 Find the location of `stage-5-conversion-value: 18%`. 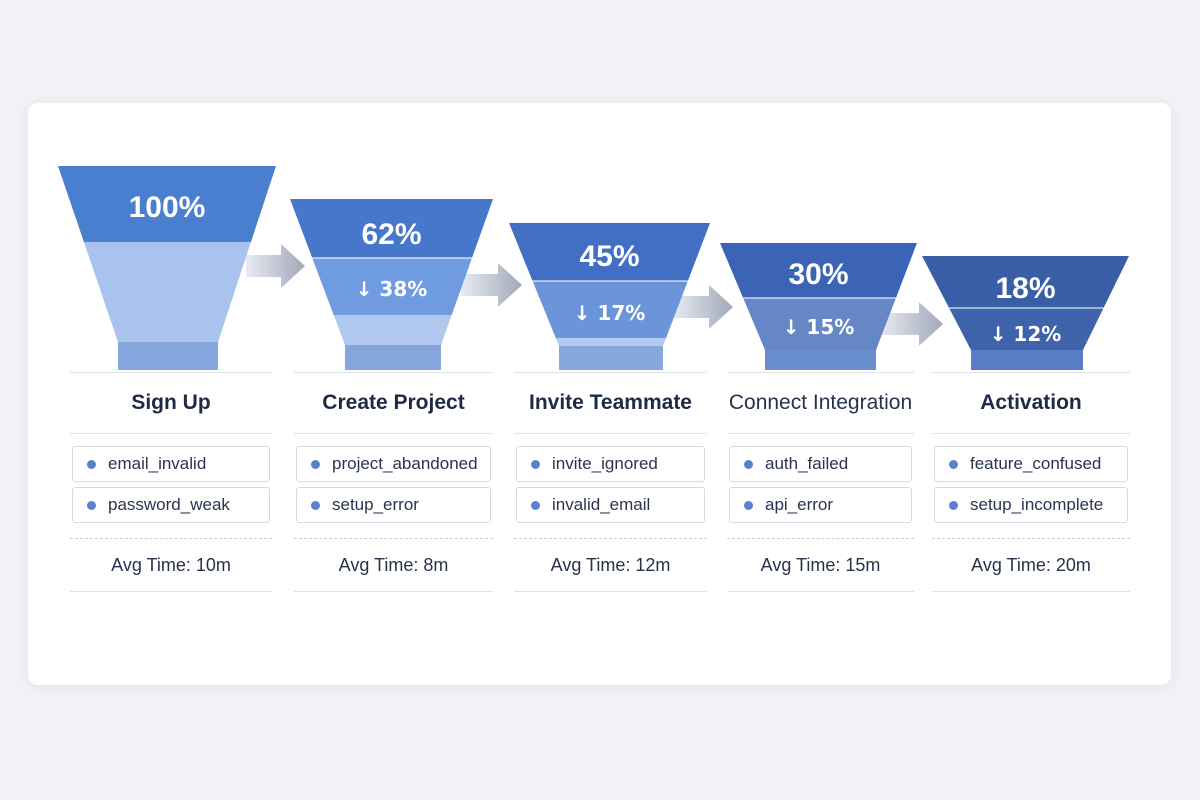

stage-5-conversion-value: 18% is located at coordinates (1025, 288).